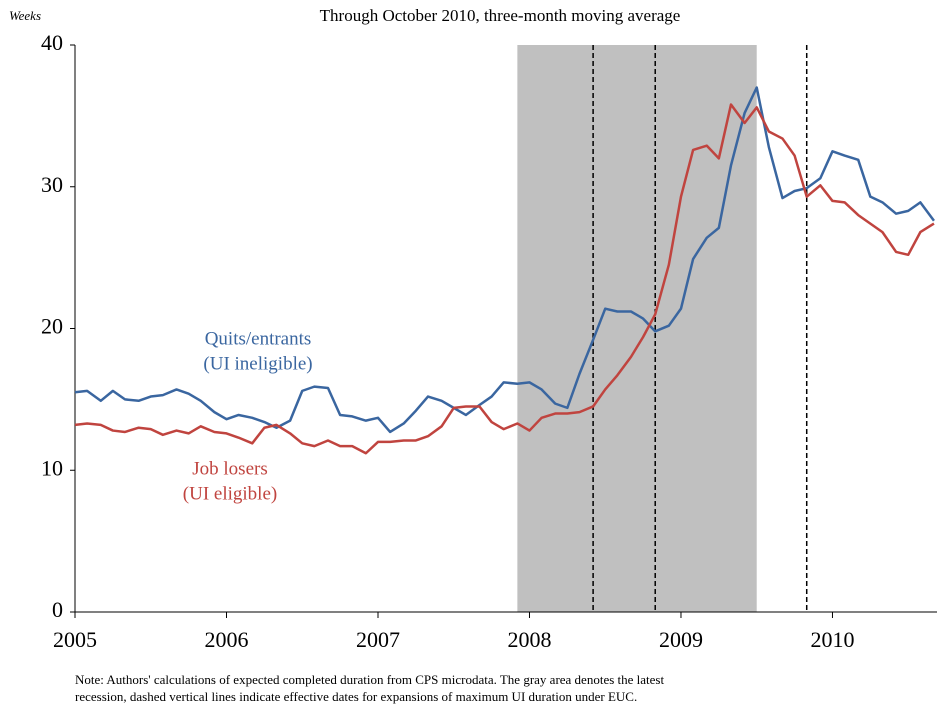 The image size is (937, 715). What do you see at coordinates (52, 184) in the screenshot?
I see `y-tick-label: 30` at bounding box center [52, 184].